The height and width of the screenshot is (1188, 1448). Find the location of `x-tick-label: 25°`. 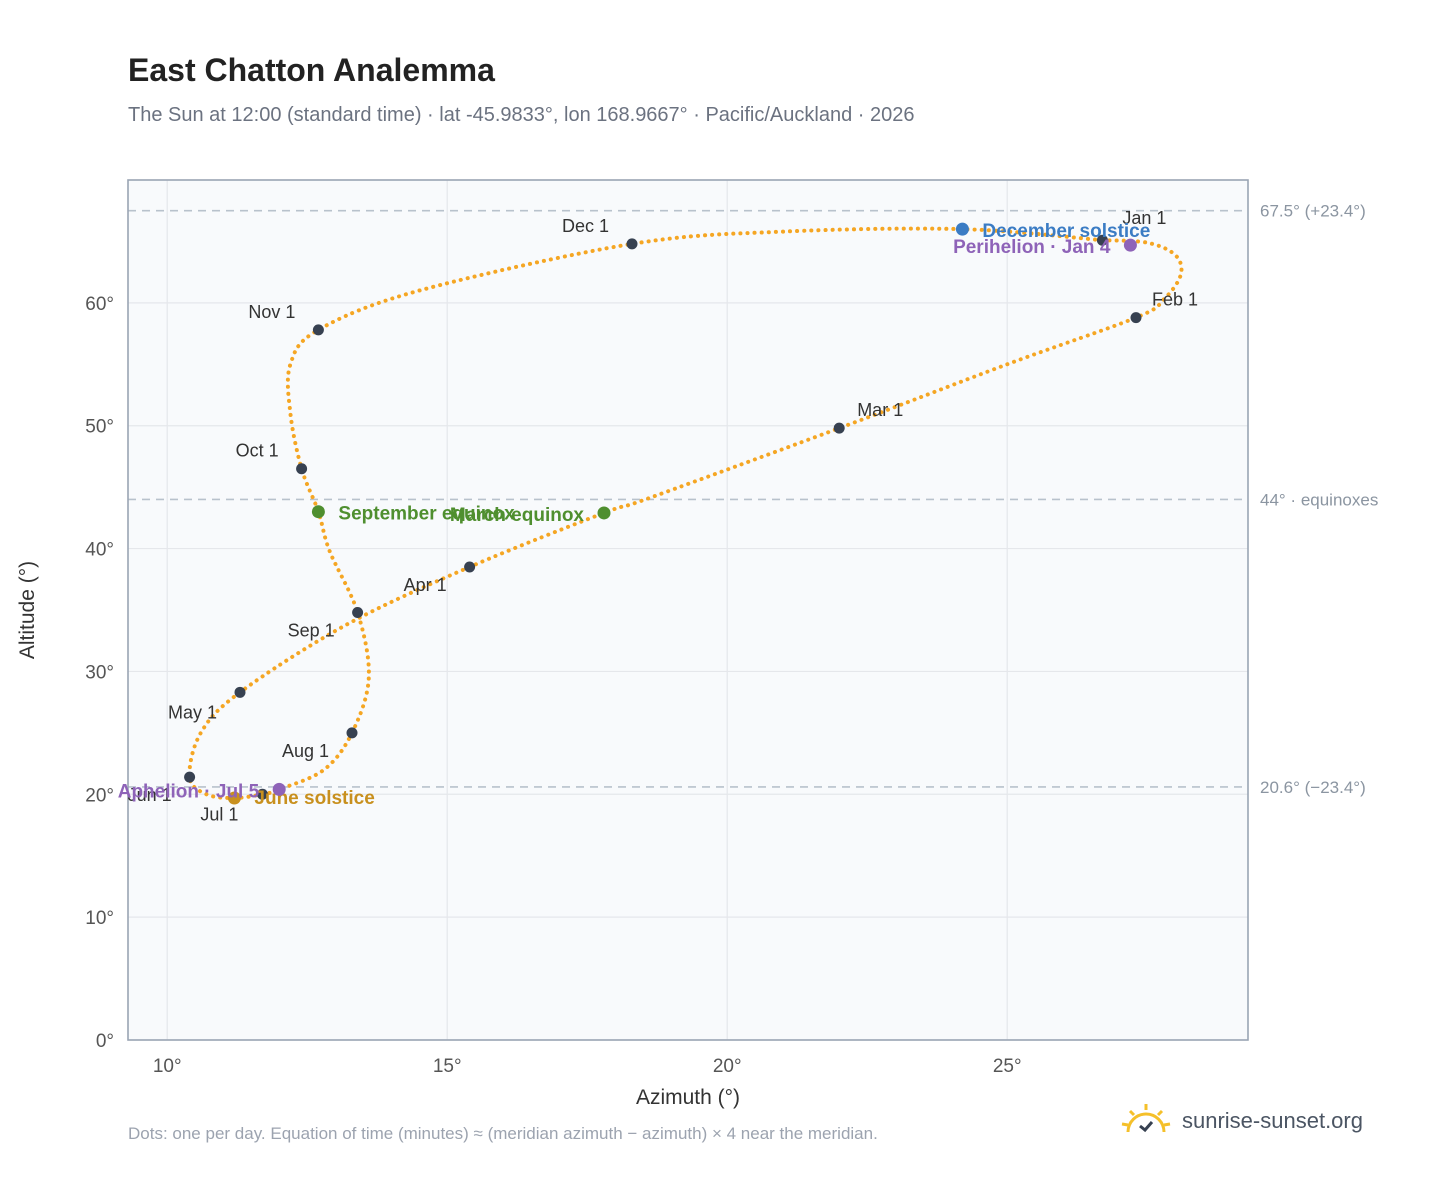

x-tick-label: 25° is located at coordinates (1007, 1066).